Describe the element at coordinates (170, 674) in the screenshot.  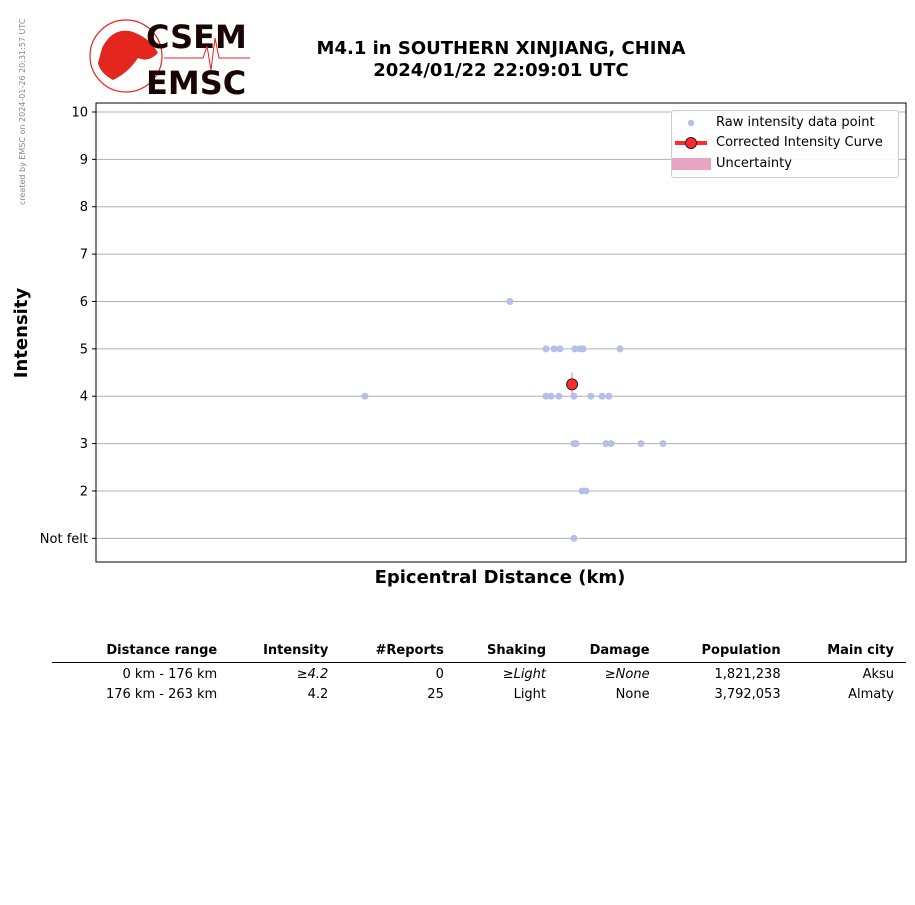
I see `table-cell: 0 km - 176 km` at that location.